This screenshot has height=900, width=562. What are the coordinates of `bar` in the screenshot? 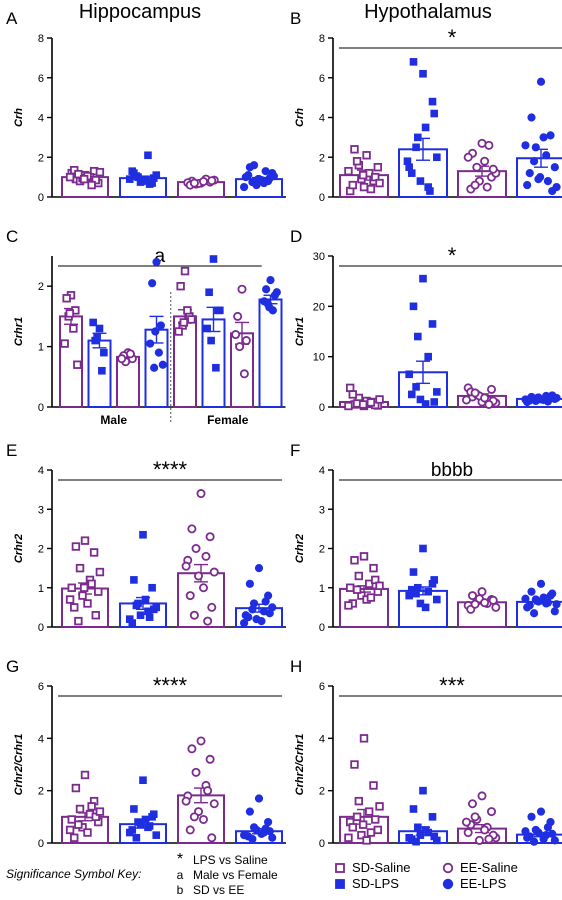 It's located at (213, 363).